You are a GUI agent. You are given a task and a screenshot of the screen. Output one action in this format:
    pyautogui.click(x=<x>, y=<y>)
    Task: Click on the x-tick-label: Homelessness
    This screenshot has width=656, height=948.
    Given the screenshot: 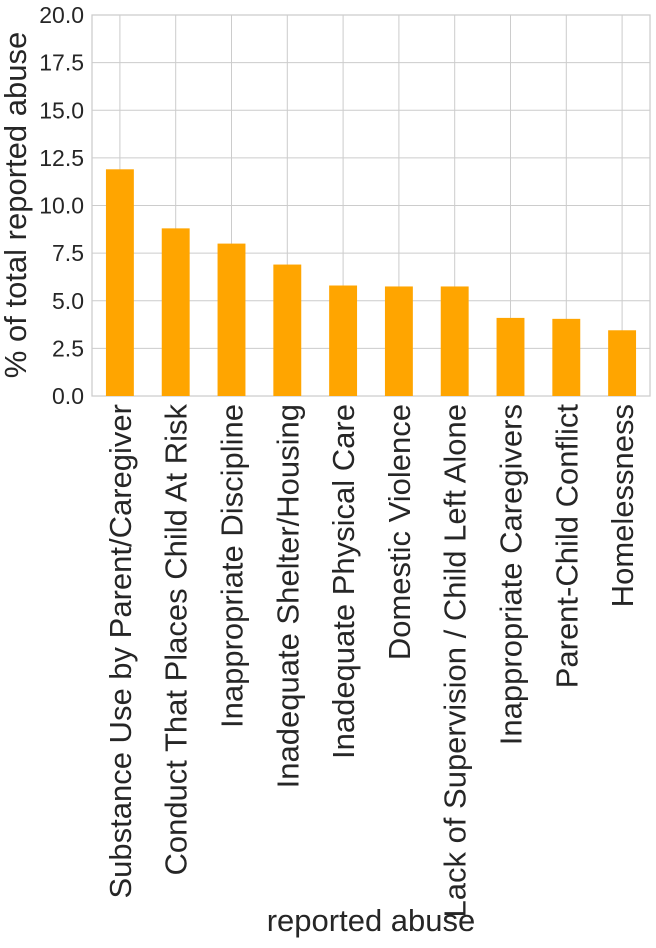 What is the action you would take?
    pyautogui.click(x=622, y=505)
    